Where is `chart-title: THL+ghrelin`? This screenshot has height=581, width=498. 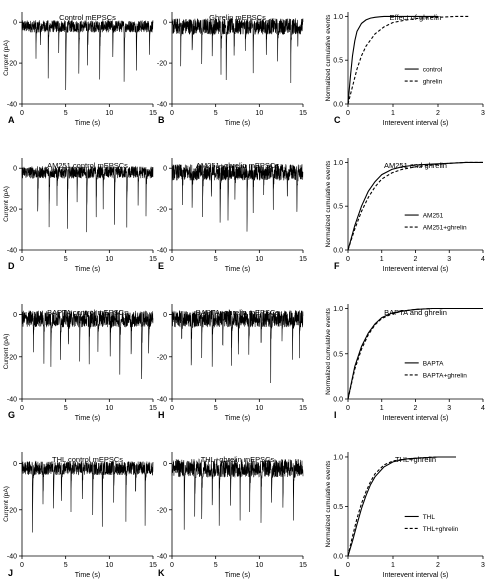 chart-title: THL+ghrelin is located at coordinates (415, 459).